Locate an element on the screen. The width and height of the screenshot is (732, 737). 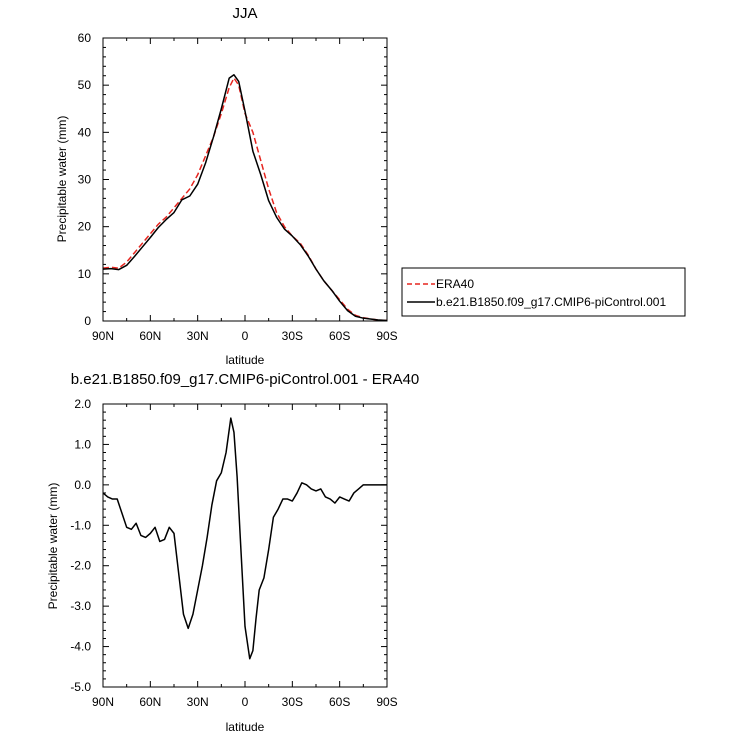
y-tick-label: 40 is located at coordinates (85, 132).